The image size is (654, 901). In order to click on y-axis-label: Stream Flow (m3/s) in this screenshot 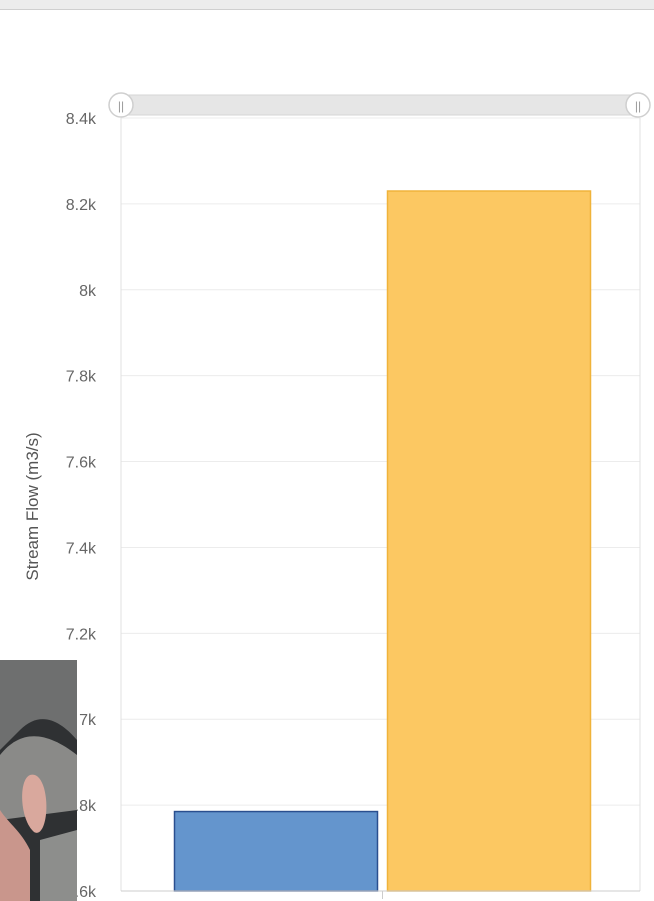, I will do `click(32, 506)`.